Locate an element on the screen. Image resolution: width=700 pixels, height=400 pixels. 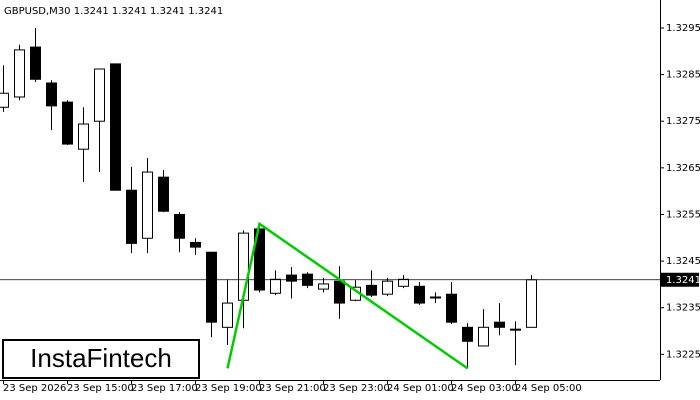
price-tag-label: 1.3241 is located at coordinates (683, 280).